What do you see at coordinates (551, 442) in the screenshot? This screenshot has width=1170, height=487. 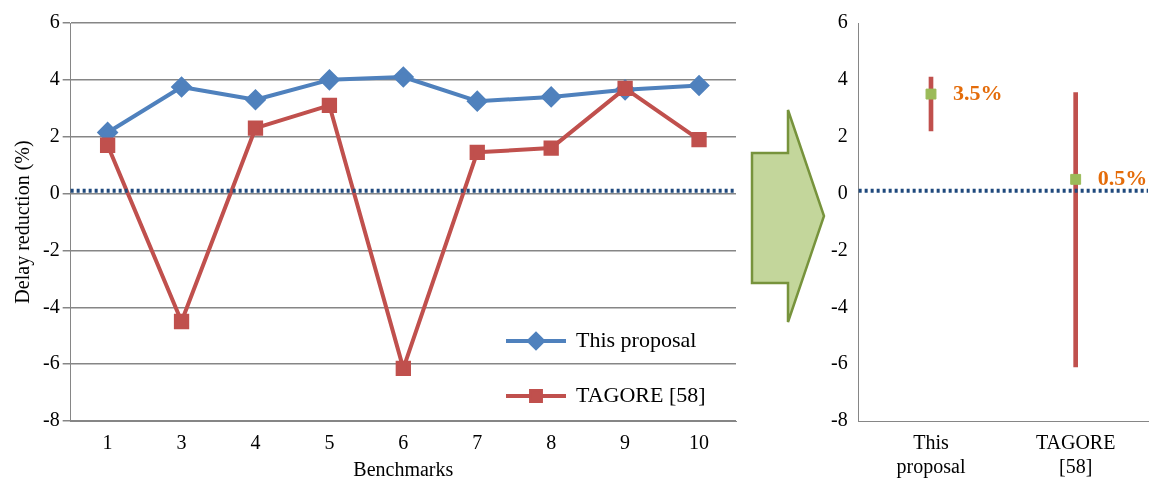 I see `x-tick-label: 8` at bounding box center [551, 442].